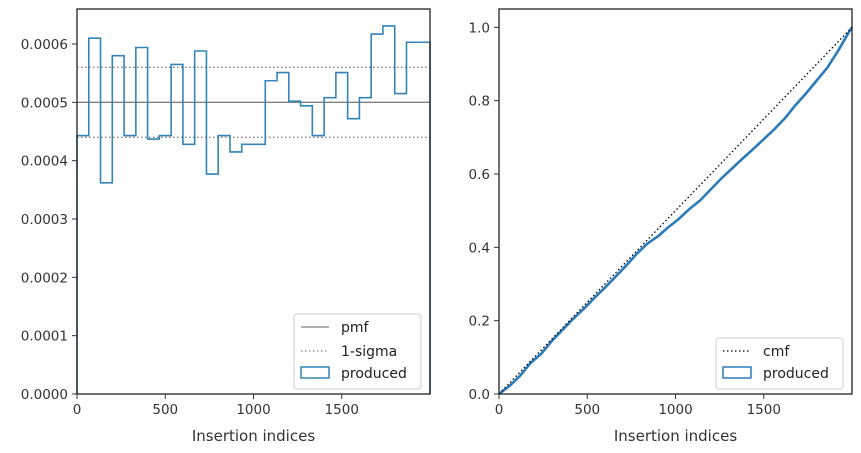 This screenshot has height=453, width=861. Describe the element at coordinates (776, 352) in the screenshot. I see `legend-cmf-label: cmf` at that location.